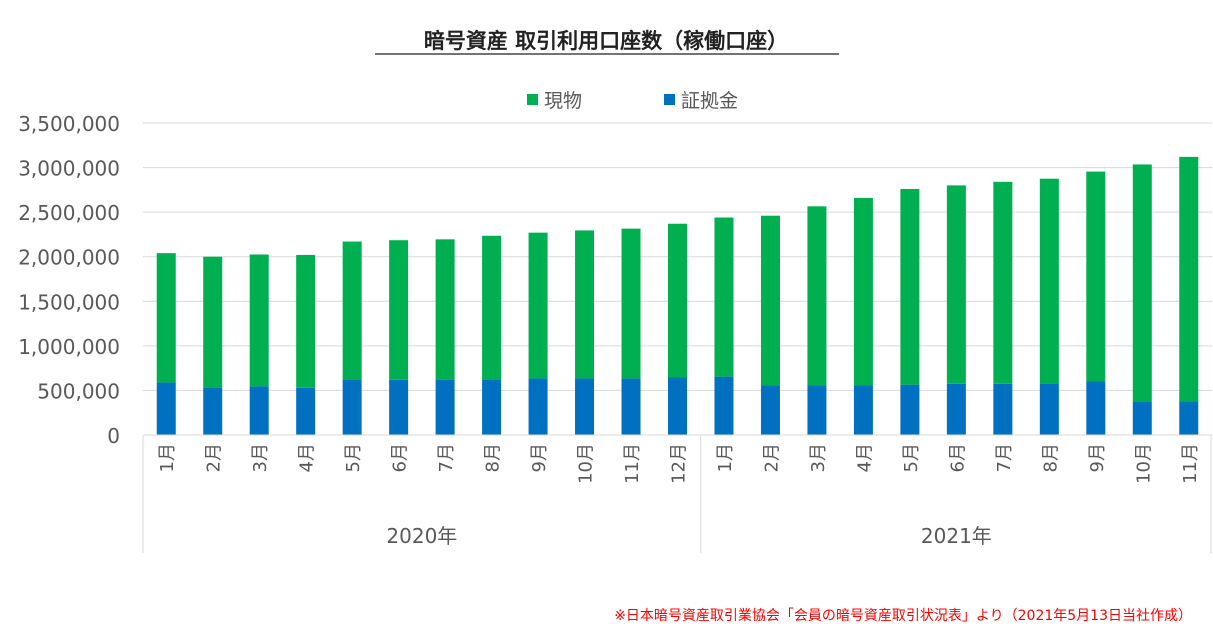  What do you see at coordinates (563, 101) in the screenshot?
I see `legend-label: 現物` at bounding box center [563, 101].